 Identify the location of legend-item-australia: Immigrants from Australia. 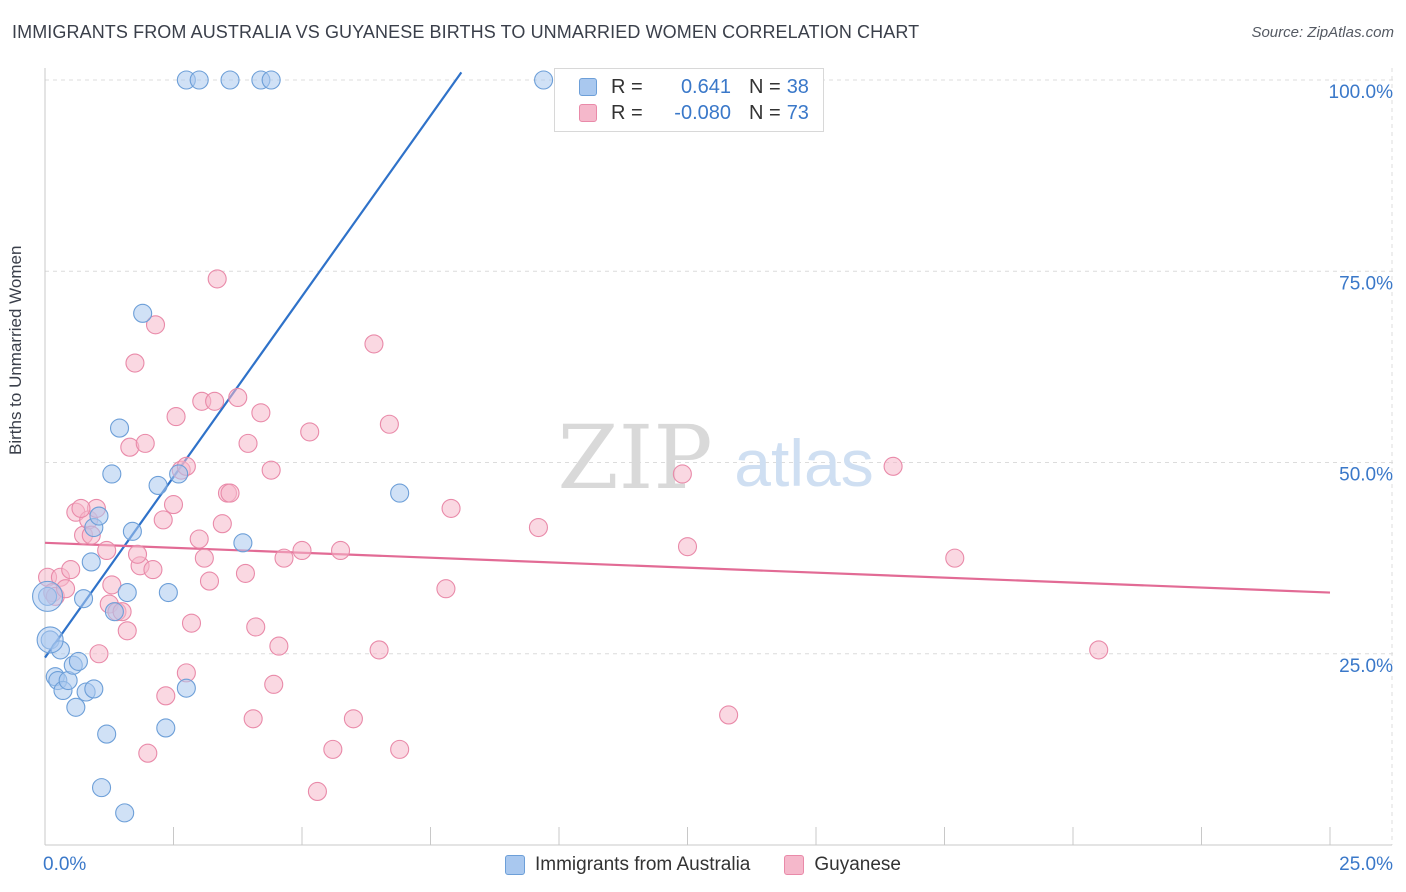
(627, 865).